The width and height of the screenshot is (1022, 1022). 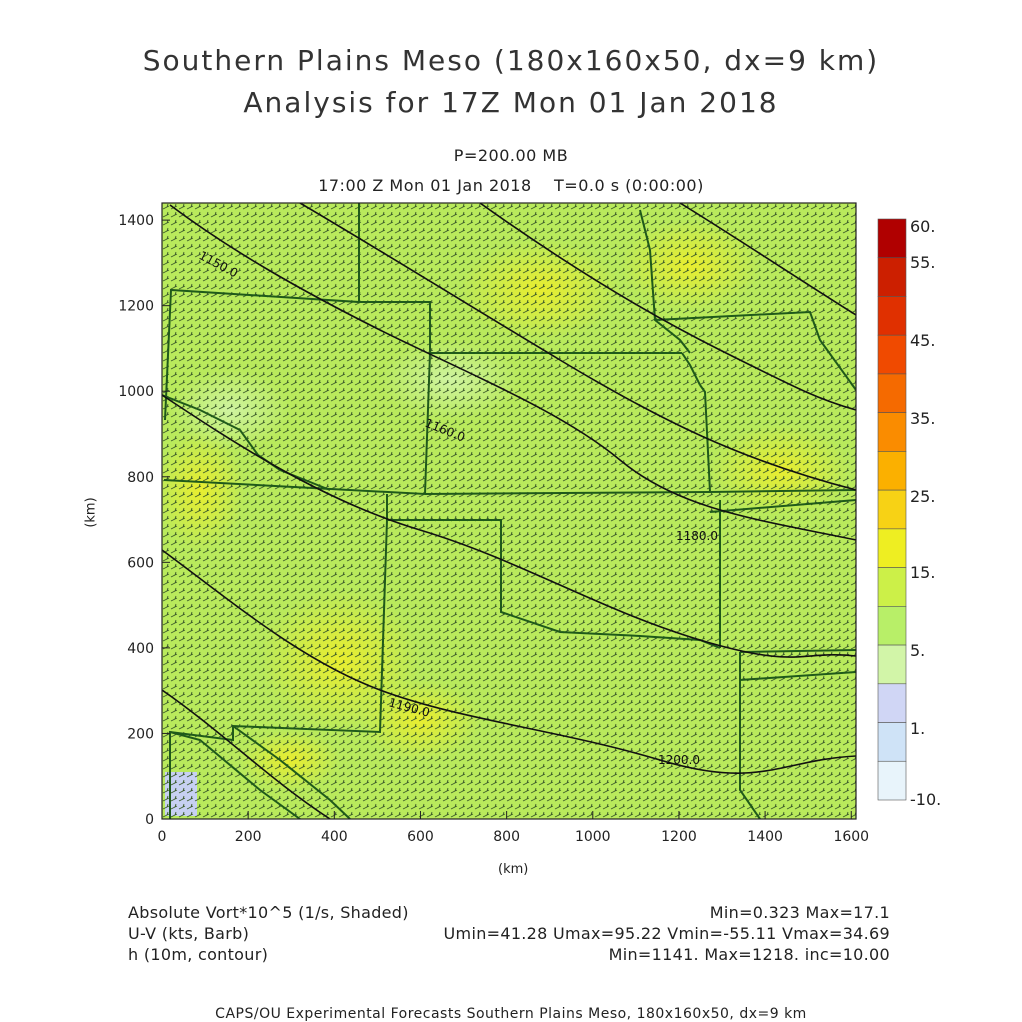 I want to click on y-axis-title: (km), so click(x=91, y=512).